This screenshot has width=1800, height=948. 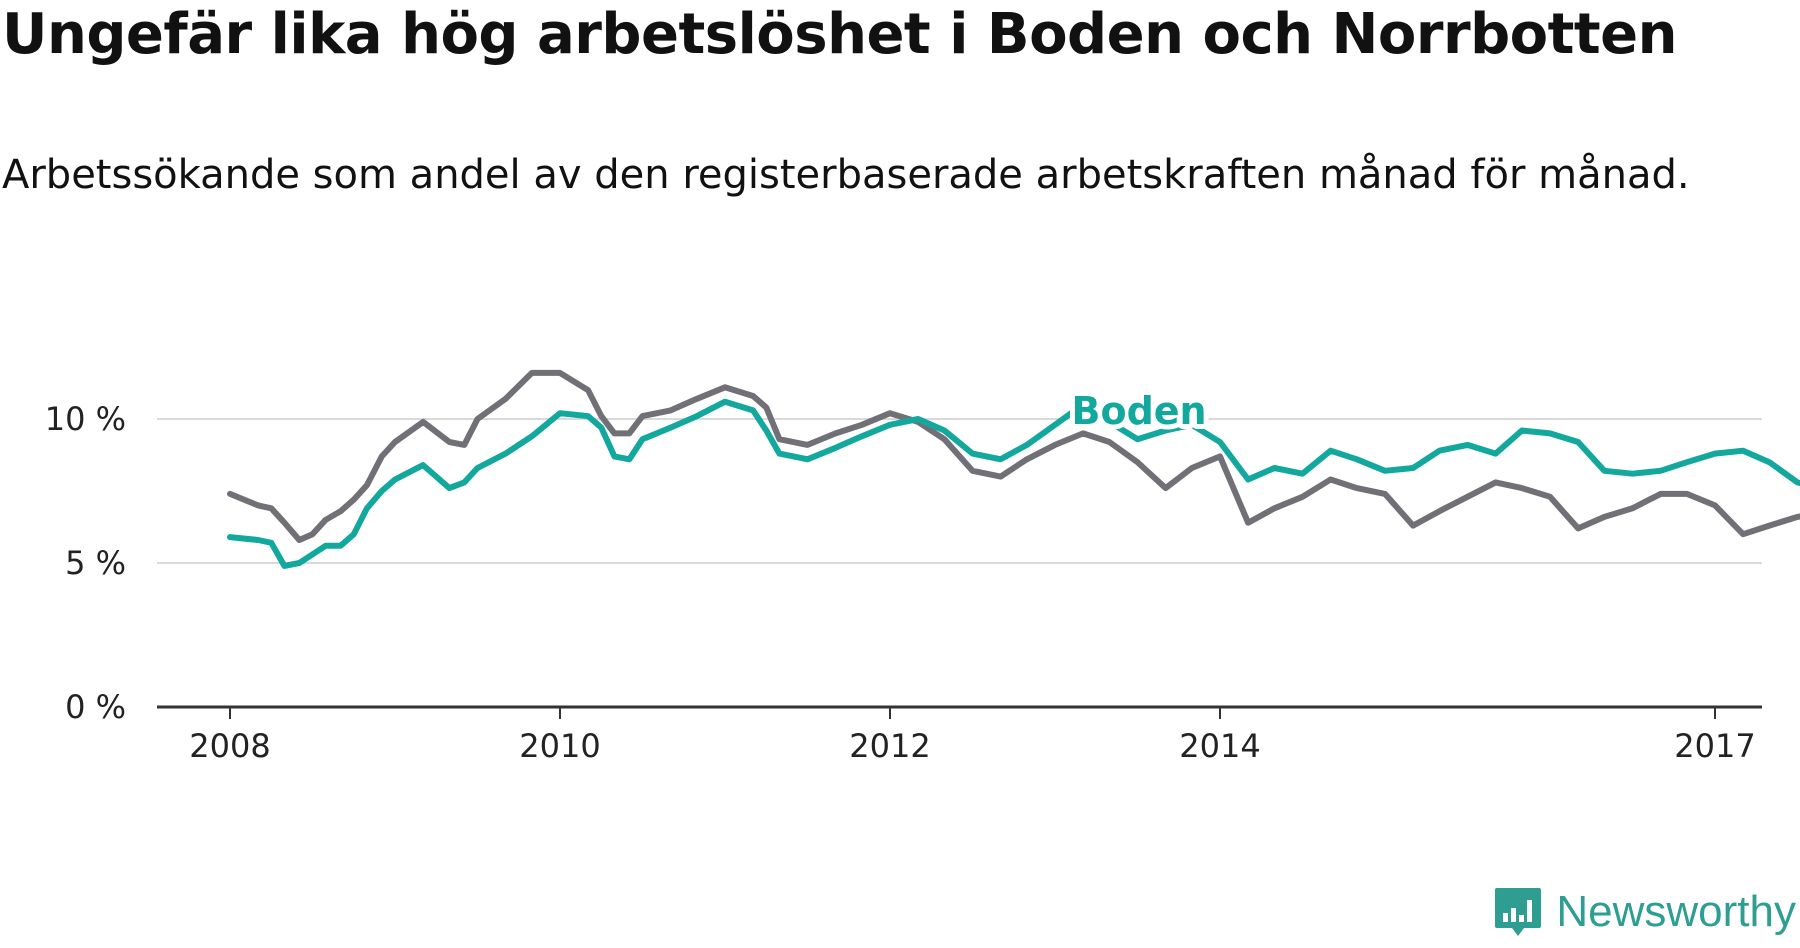 I want to click on y-axis-ticks: 0 % 5 % 10 %, so click(x=85, y=563).